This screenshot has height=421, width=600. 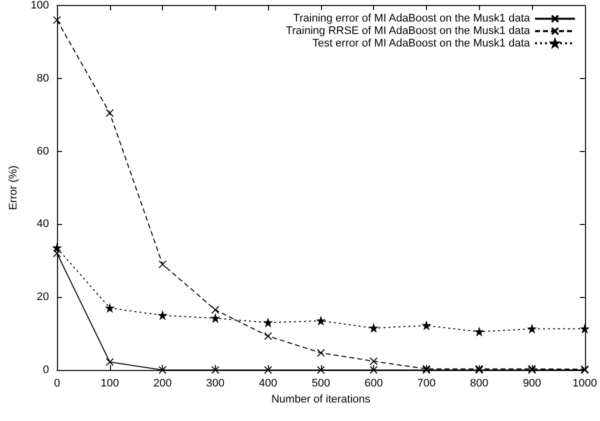 What do you see at coordinates (14, 187) in the screenshot?
I see `y-axis-title: Error (%)` at bounding box center [14, 187].